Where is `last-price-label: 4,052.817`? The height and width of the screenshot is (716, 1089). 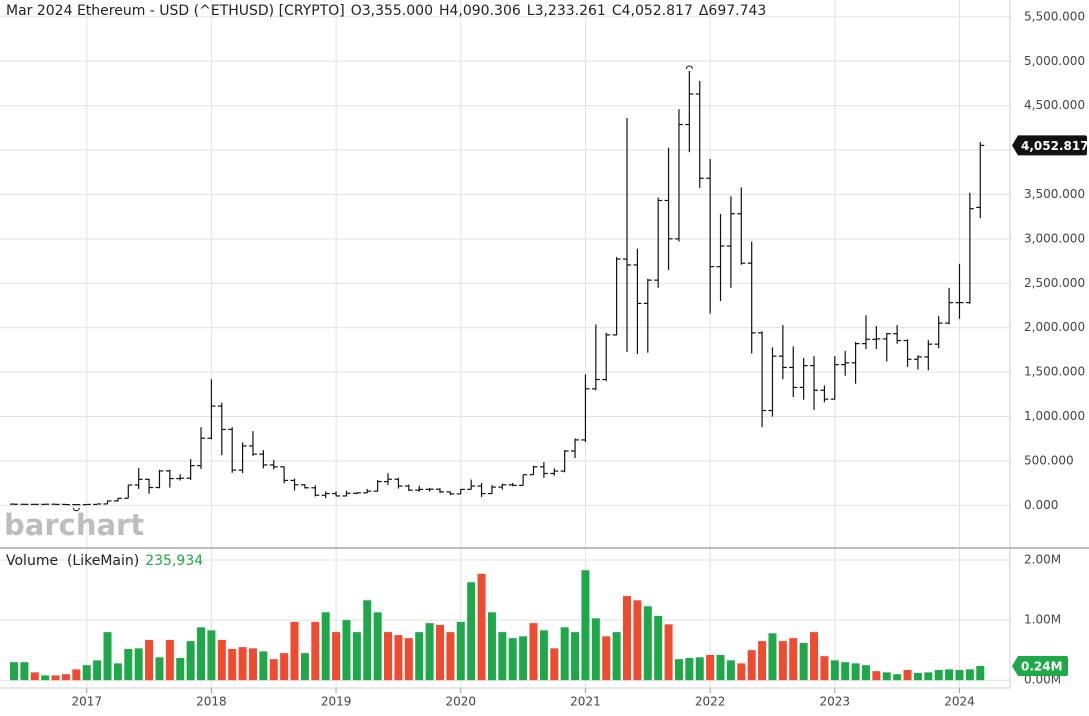 last-price-label: 4,052.817 is located at coordinates (1055, 146).